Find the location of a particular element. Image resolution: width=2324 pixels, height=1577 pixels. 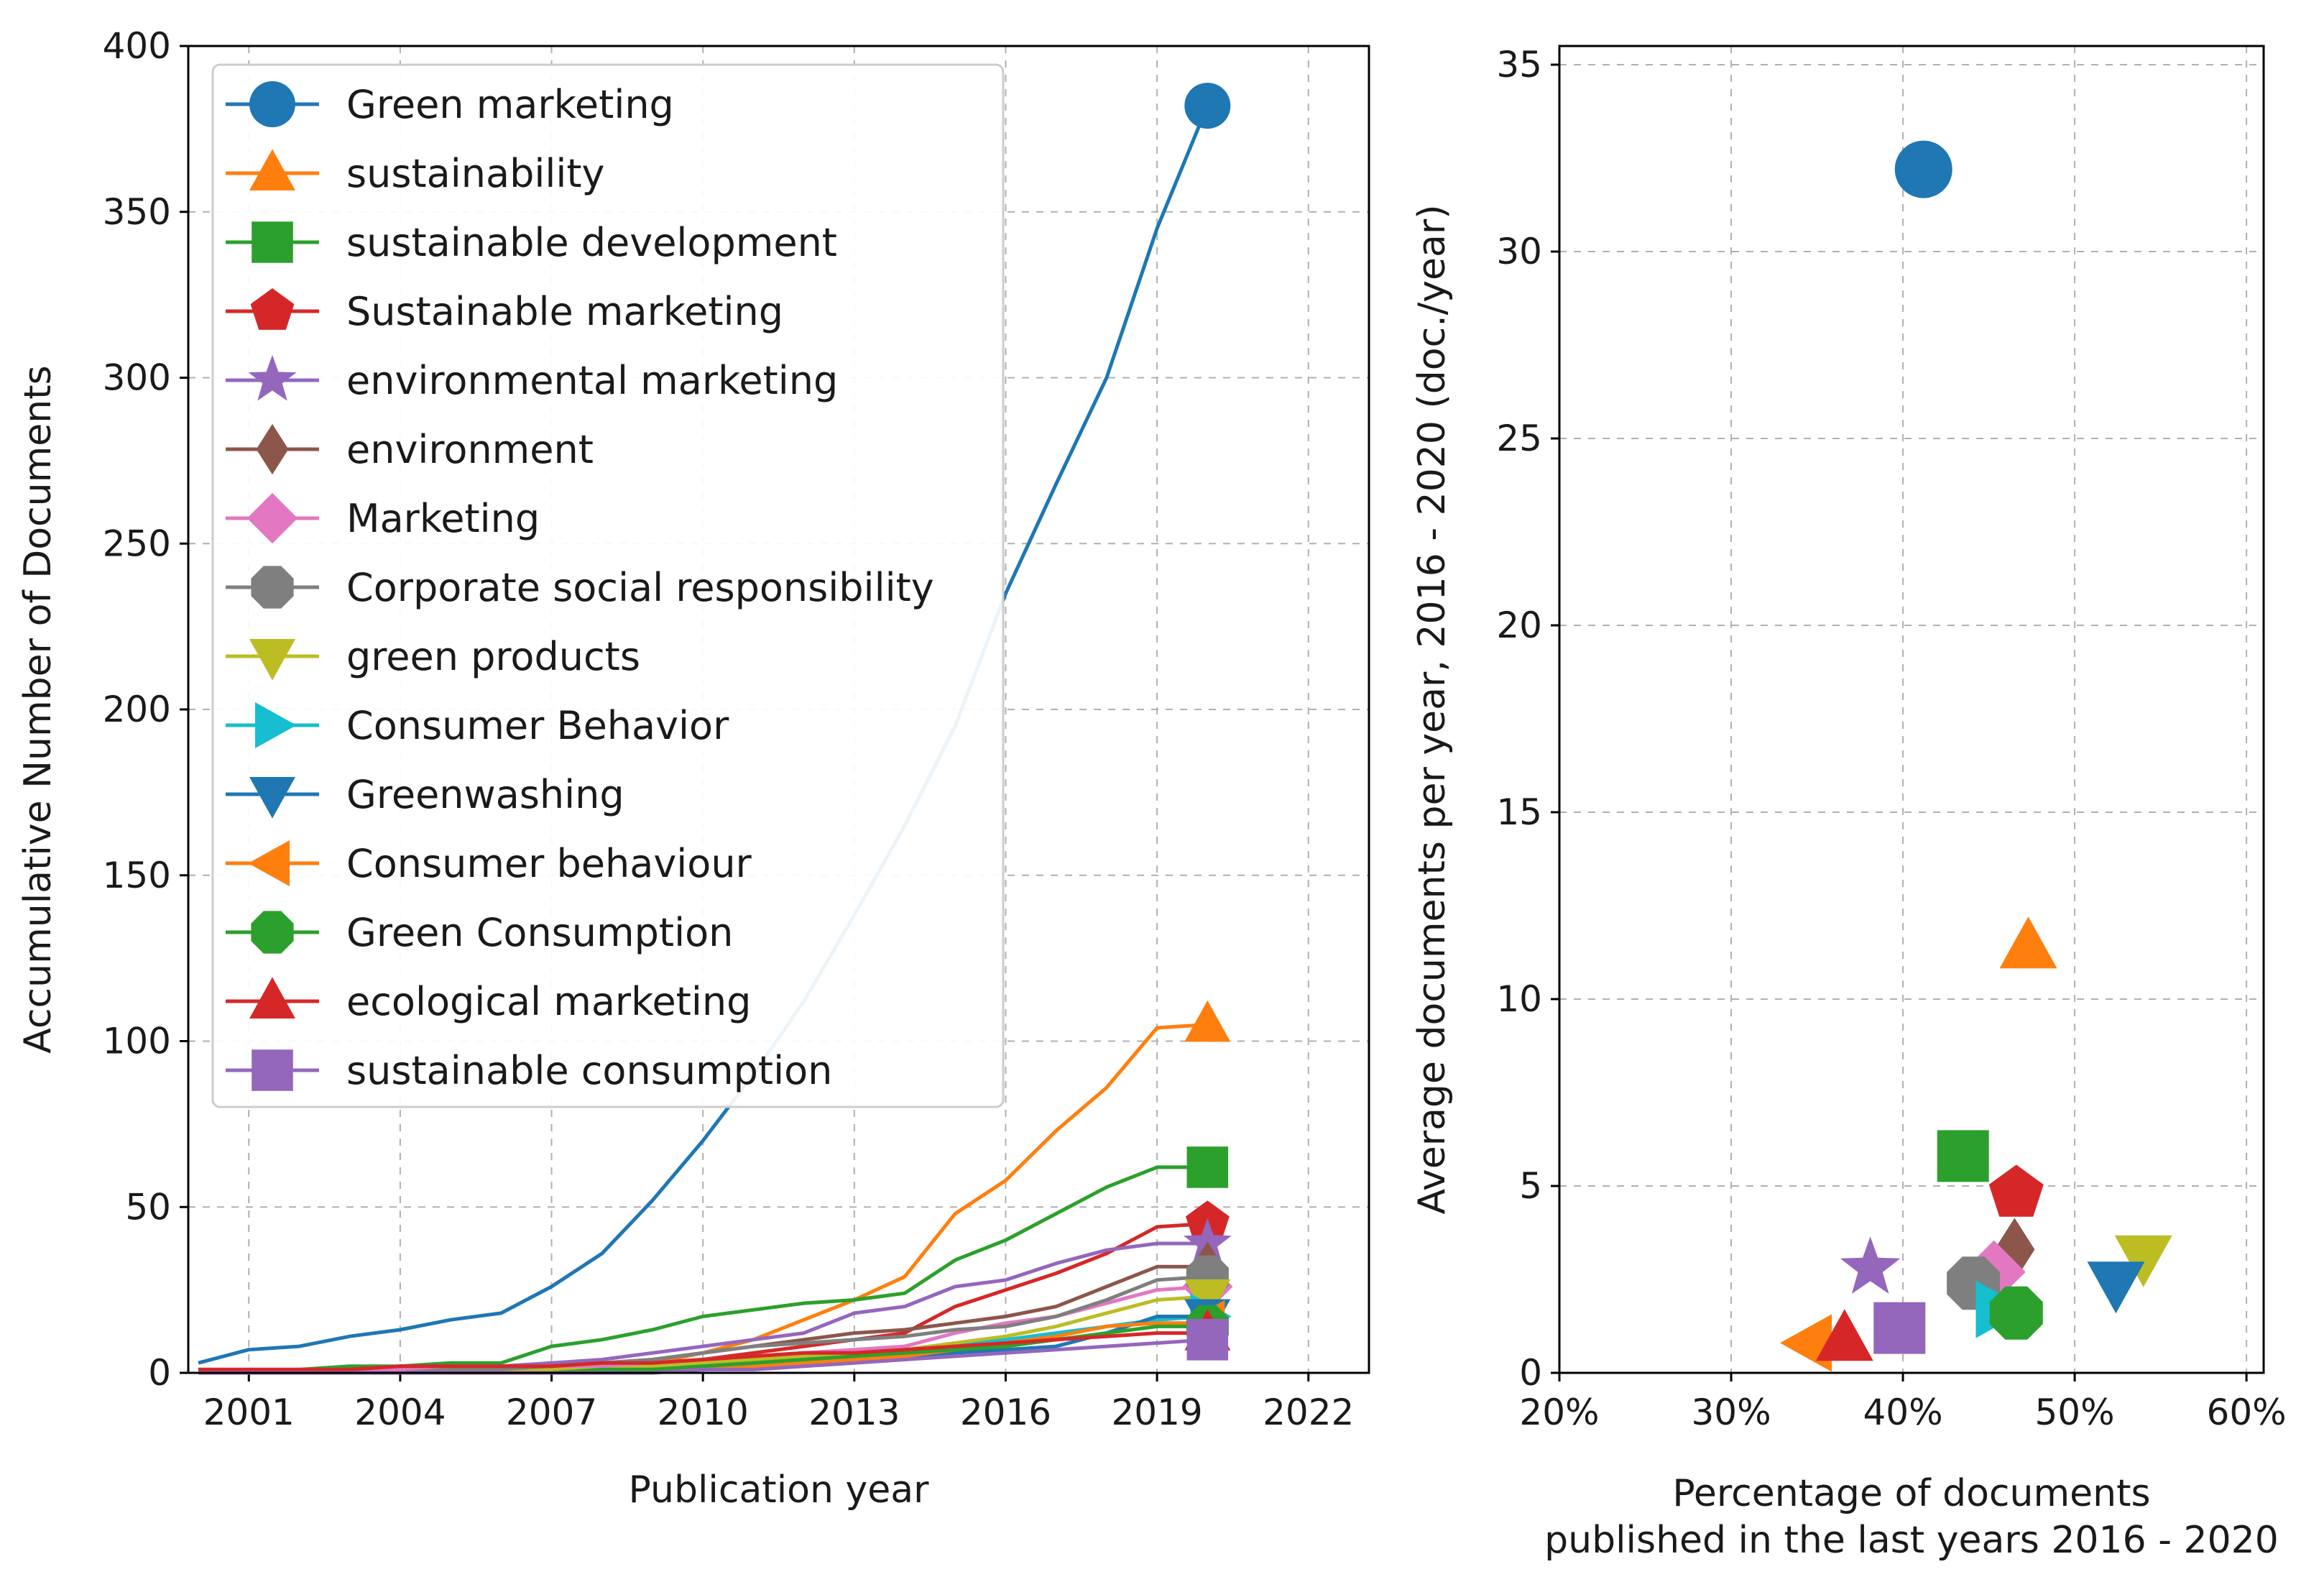

y-tick-label: 30 is located at coordinates (1519, 251).